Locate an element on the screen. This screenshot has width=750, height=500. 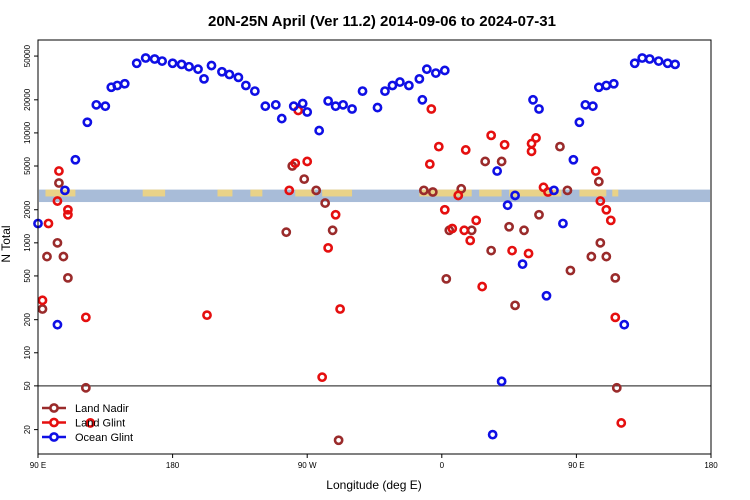
legend-label: Ocean Glint is located at coordinates (104, 438).